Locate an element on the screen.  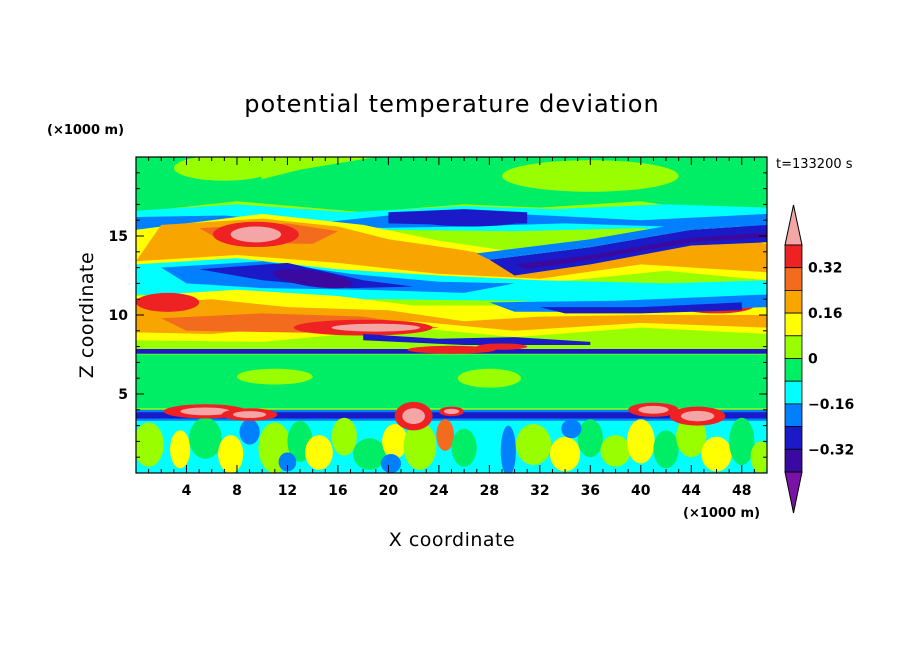
x-tick-label: 44 is located at coordinates (692, 491).